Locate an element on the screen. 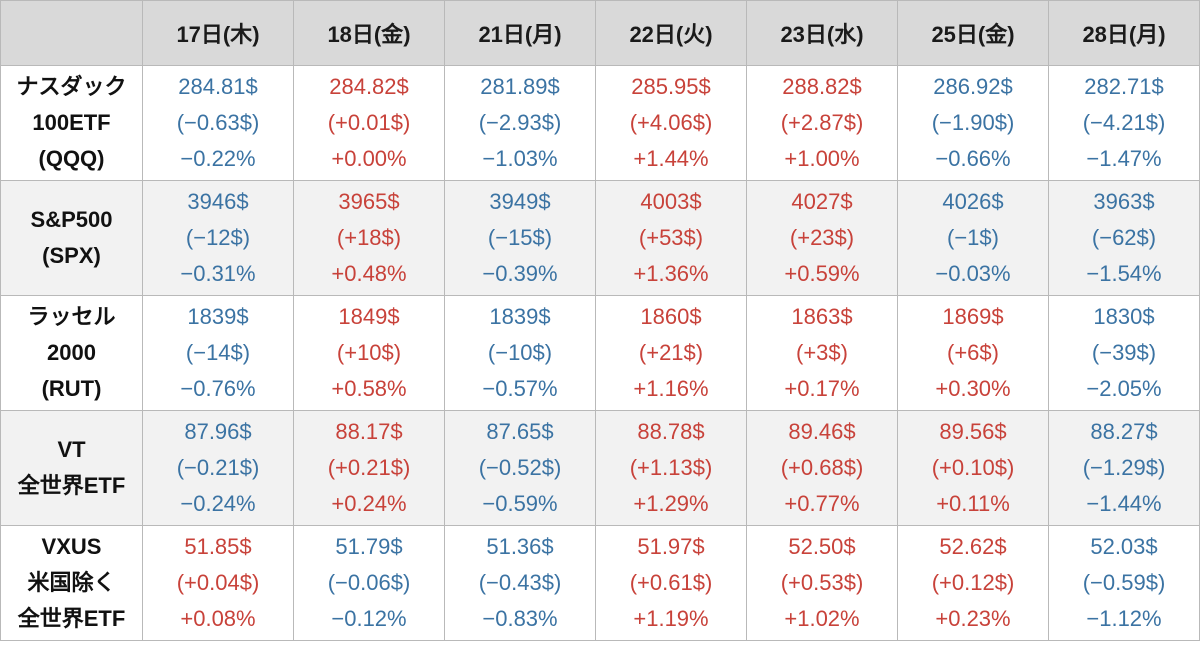 The image size is (1200, 654). price-cell: 288.82$ (+2.87$) +1.00% is located at coordinates (822, 123).